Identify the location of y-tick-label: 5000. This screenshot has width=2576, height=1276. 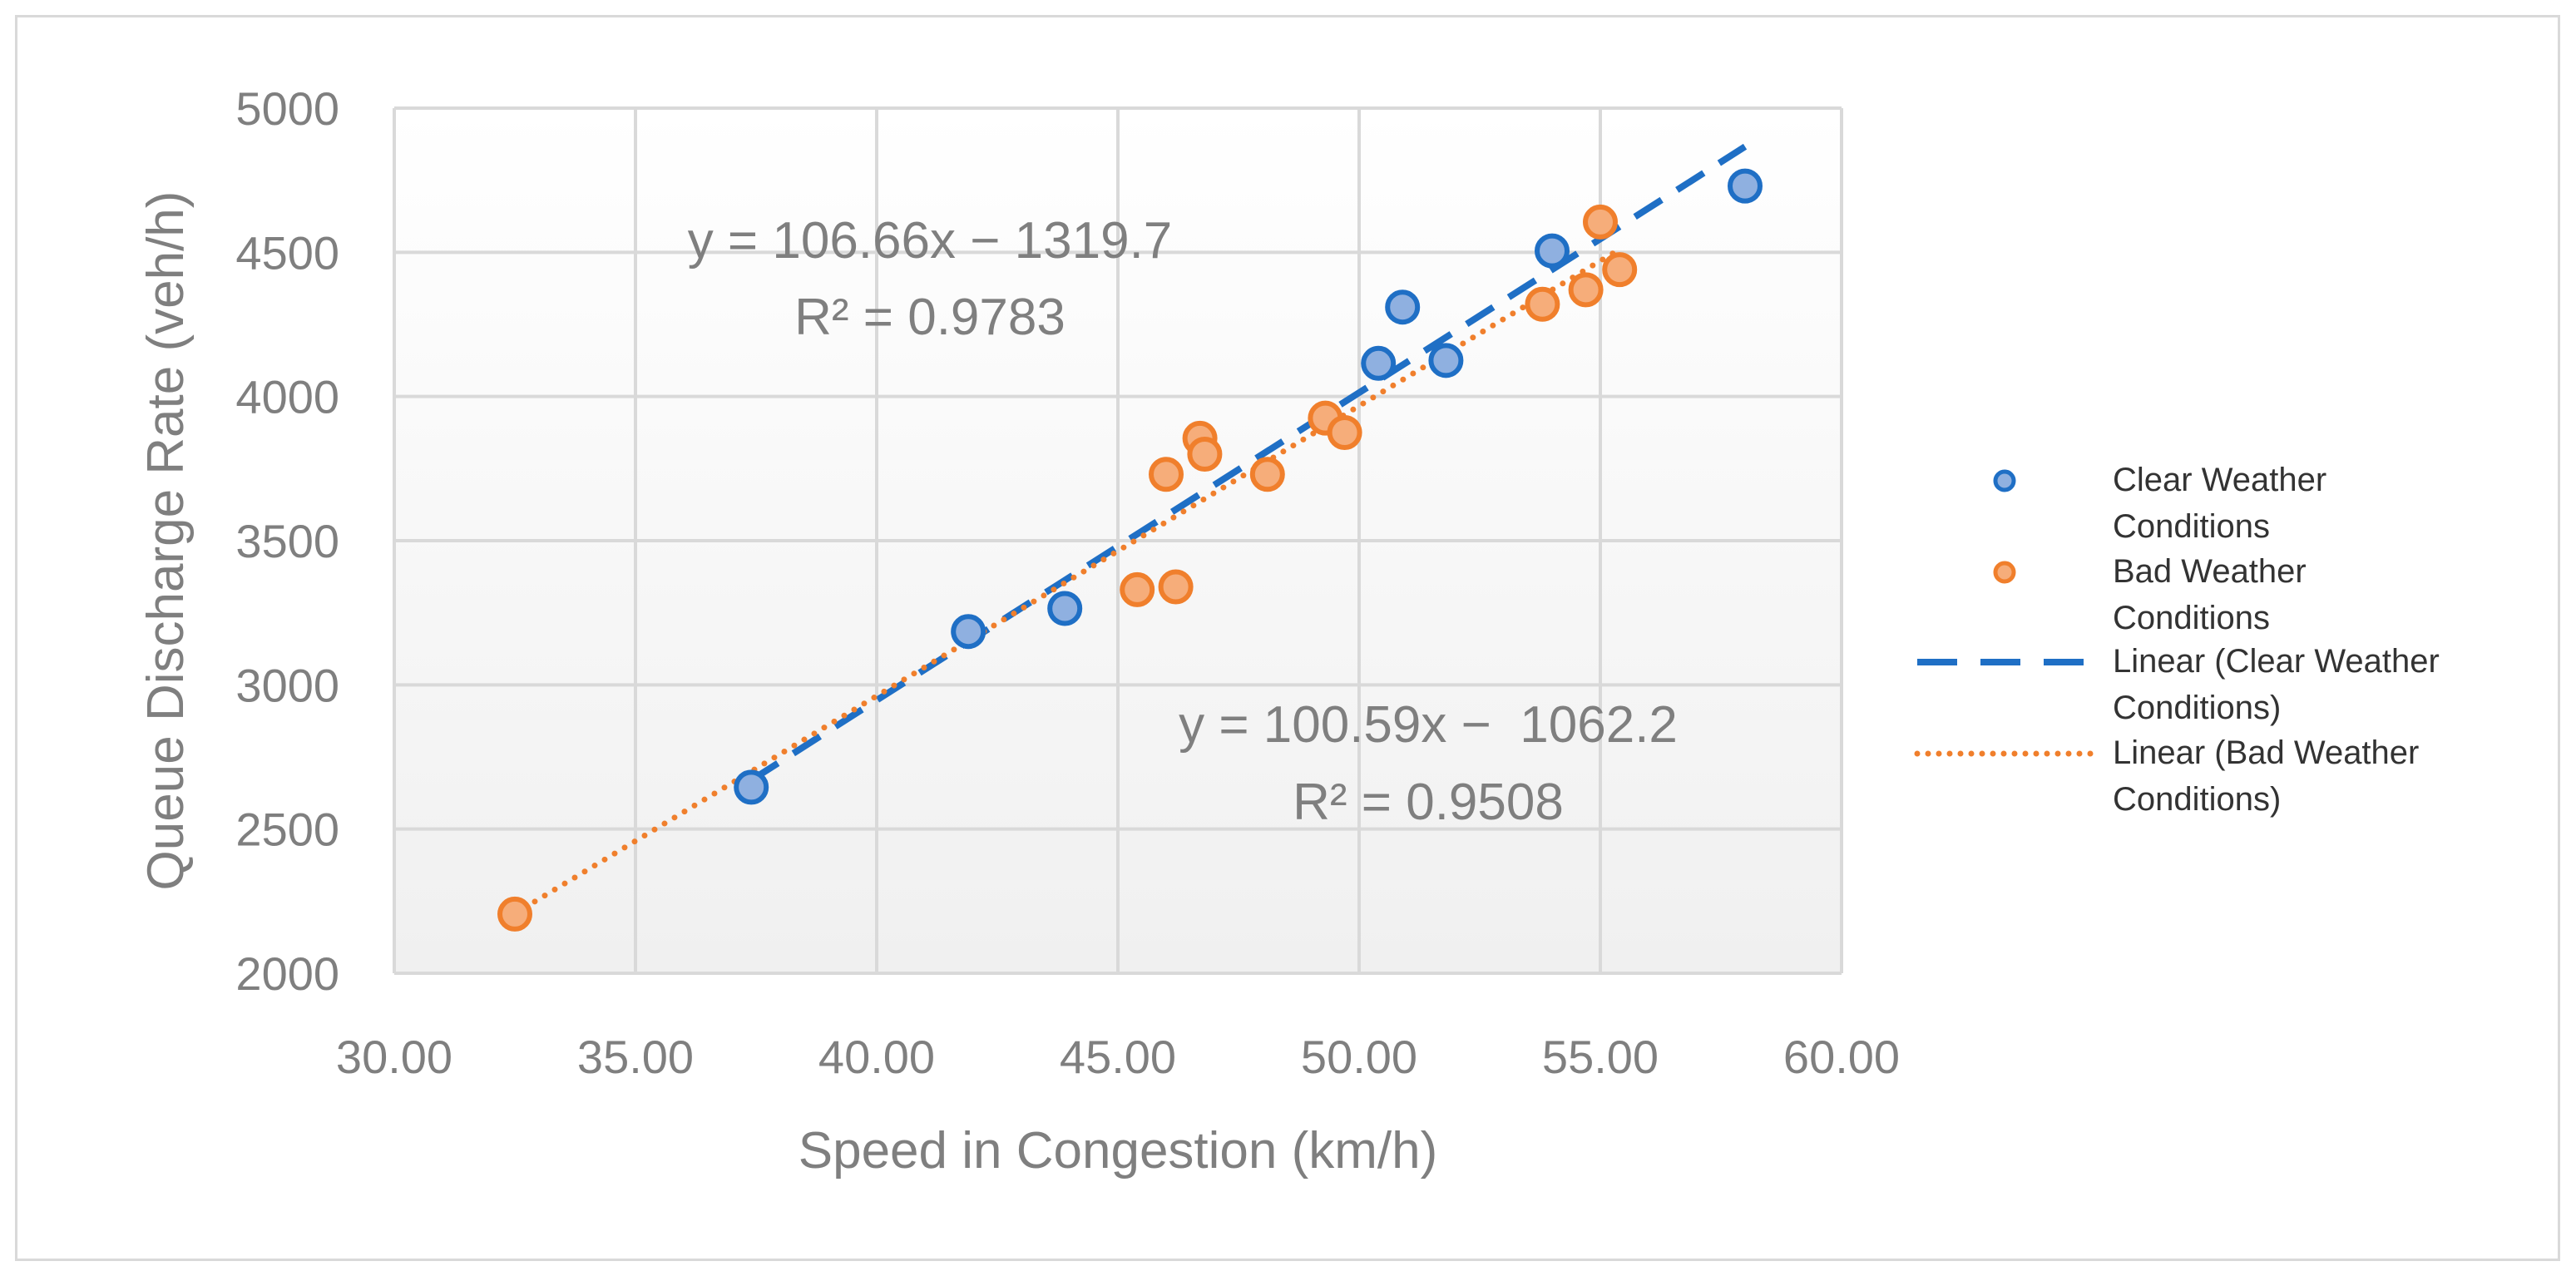
(287, 108).